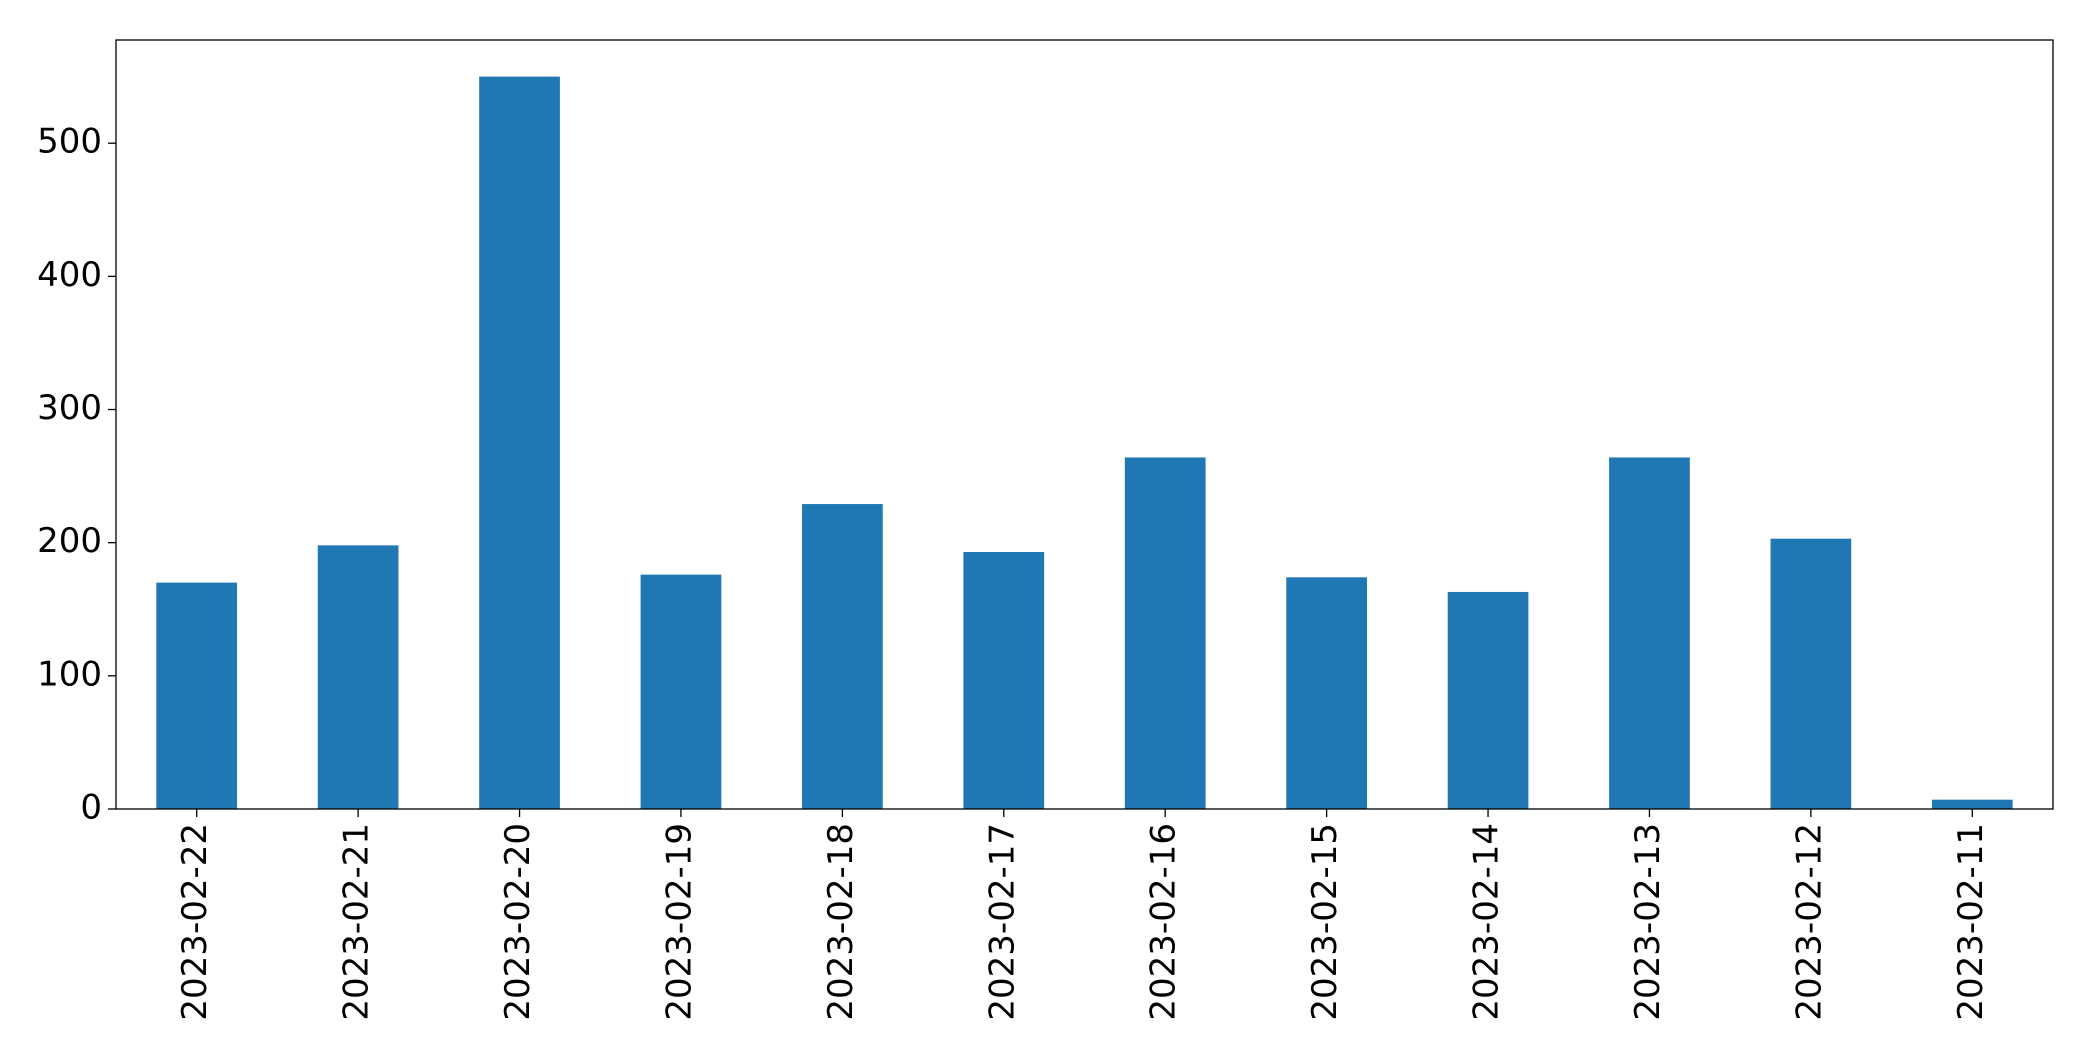 The width and height of the screenshot is (2093, 1061). What do you see at coordinates (357, 922) in the screenshot?
I see `x-tick-label: 2023-02-21` at bounding box center [357, 922].